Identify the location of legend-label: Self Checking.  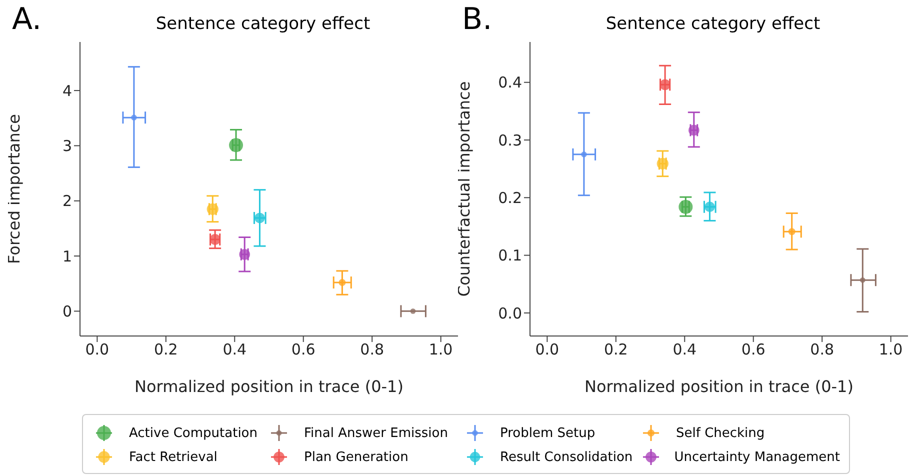
(720, 433).